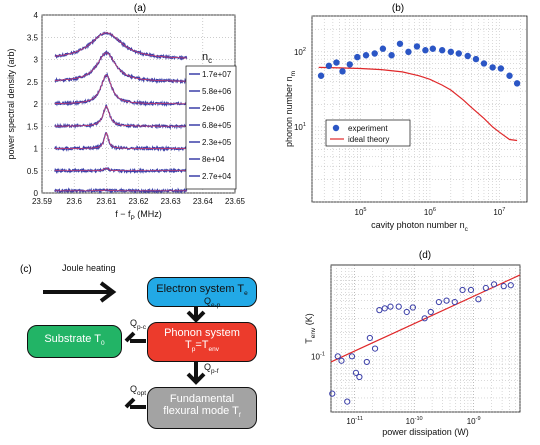 The width and height of the screenshot is (540, 445). Describe the element at coordinates (202, 346) in the screenshot. I see `phonon-system-temp: Tp=Tenv` at that location.